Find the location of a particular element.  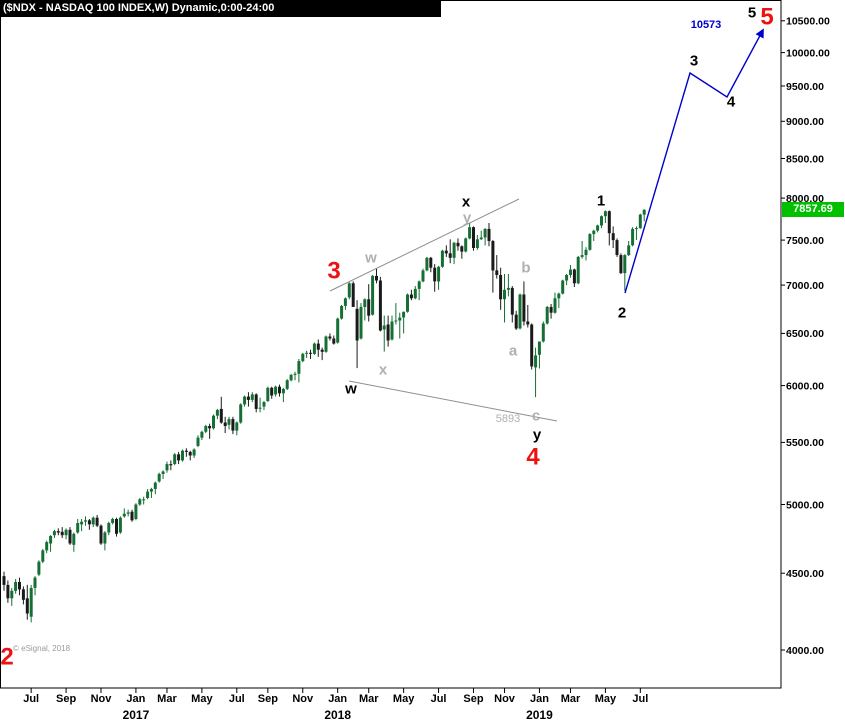

y-axis-label: 4000.00 is located at coordinates (805, 651).